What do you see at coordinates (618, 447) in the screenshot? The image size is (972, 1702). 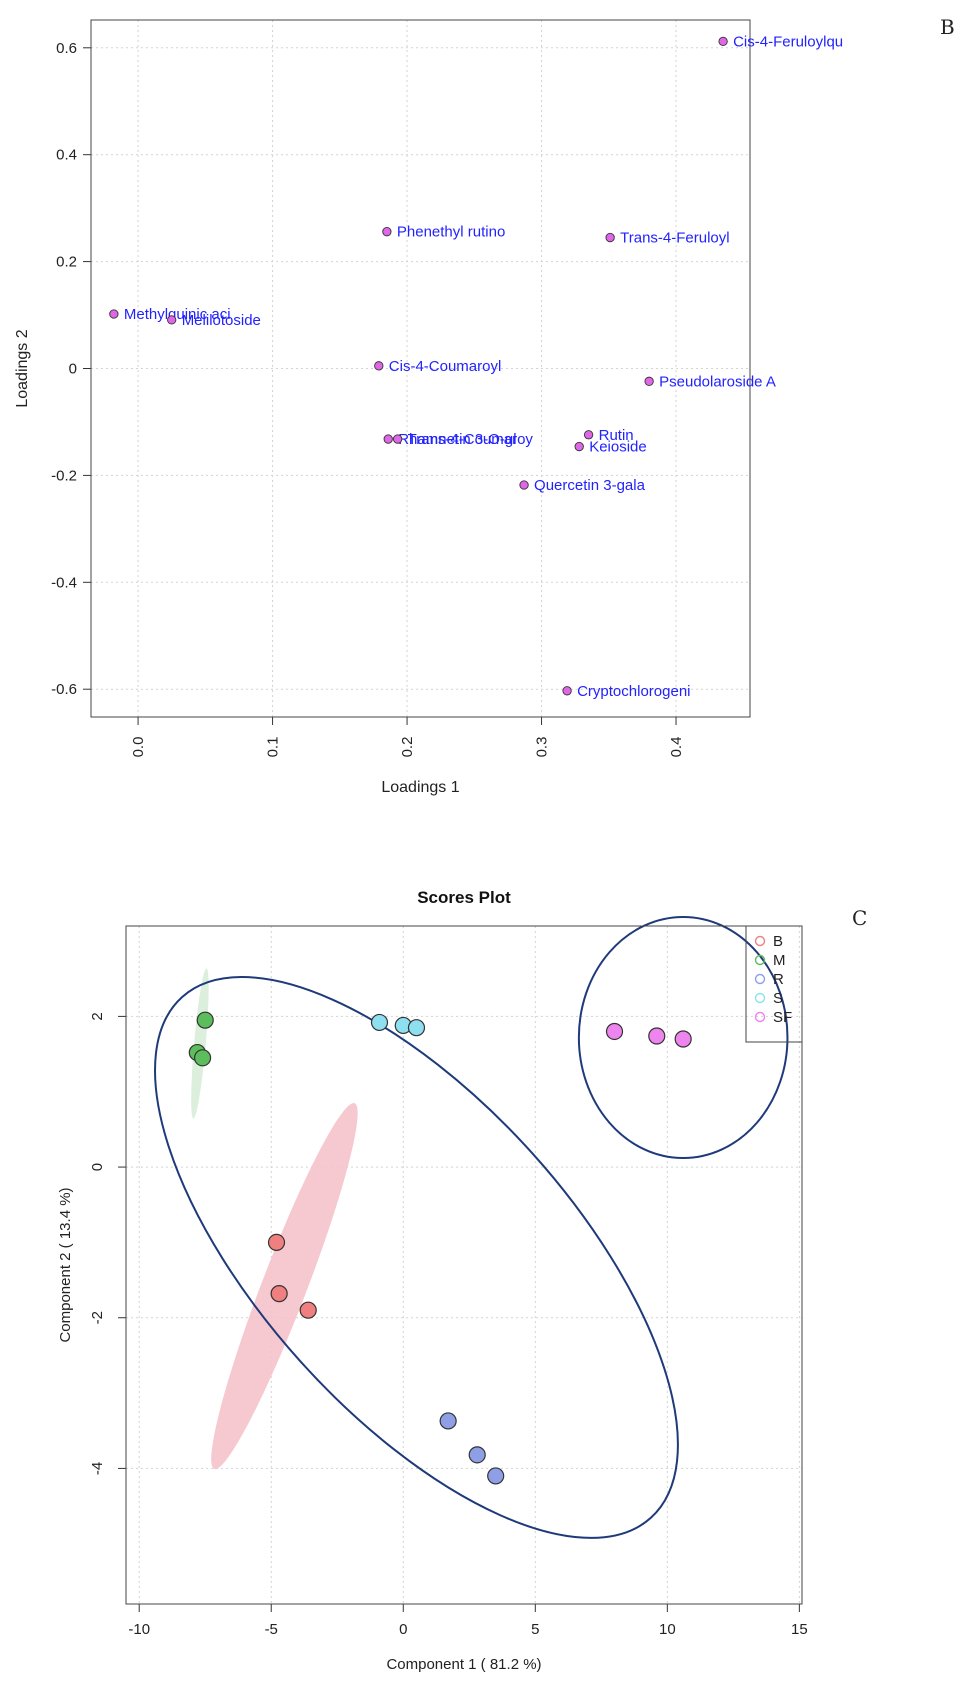 I see `loading-label: Keioside` at bounding box center [618, 447].